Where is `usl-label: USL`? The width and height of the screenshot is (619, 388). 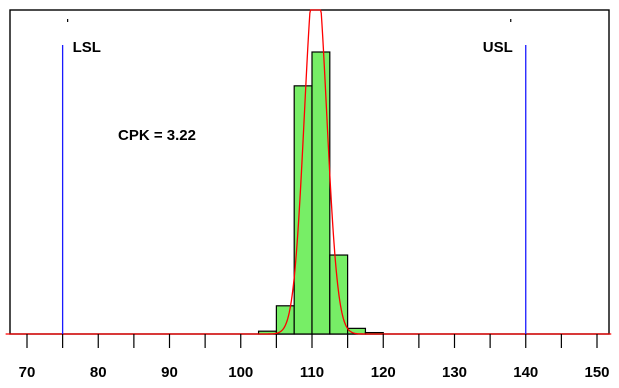 usl-label: USL is located at coordinates (498, 47).